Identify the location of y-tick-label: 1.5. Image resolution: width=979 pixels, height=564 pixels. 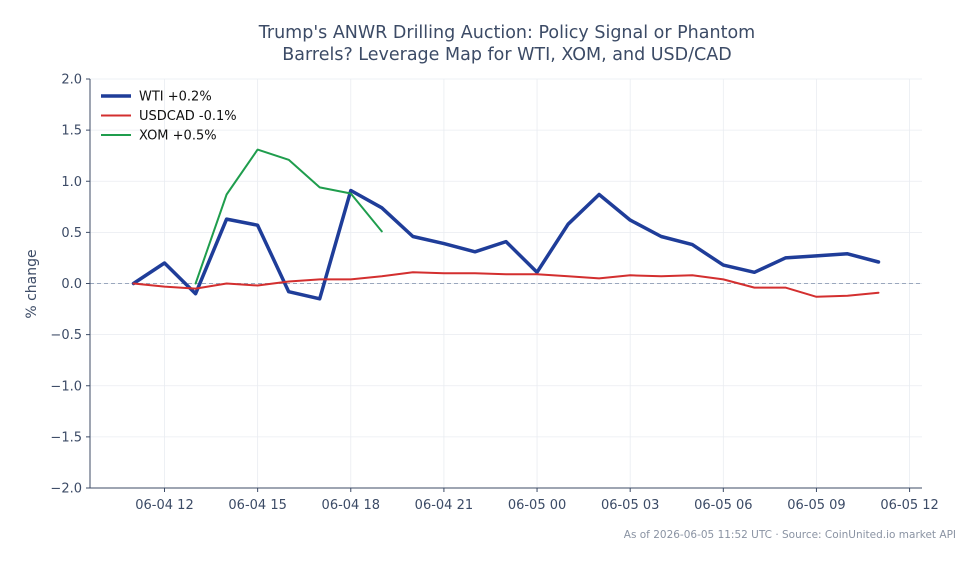
(71, 131).